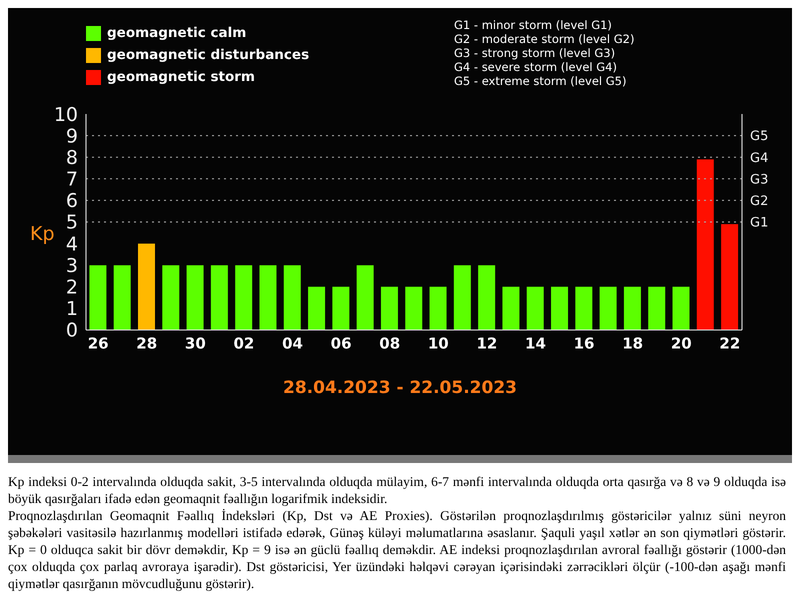 The image size is (800, 607). I want to click on x-tick-label: 18, so click(633, 343).